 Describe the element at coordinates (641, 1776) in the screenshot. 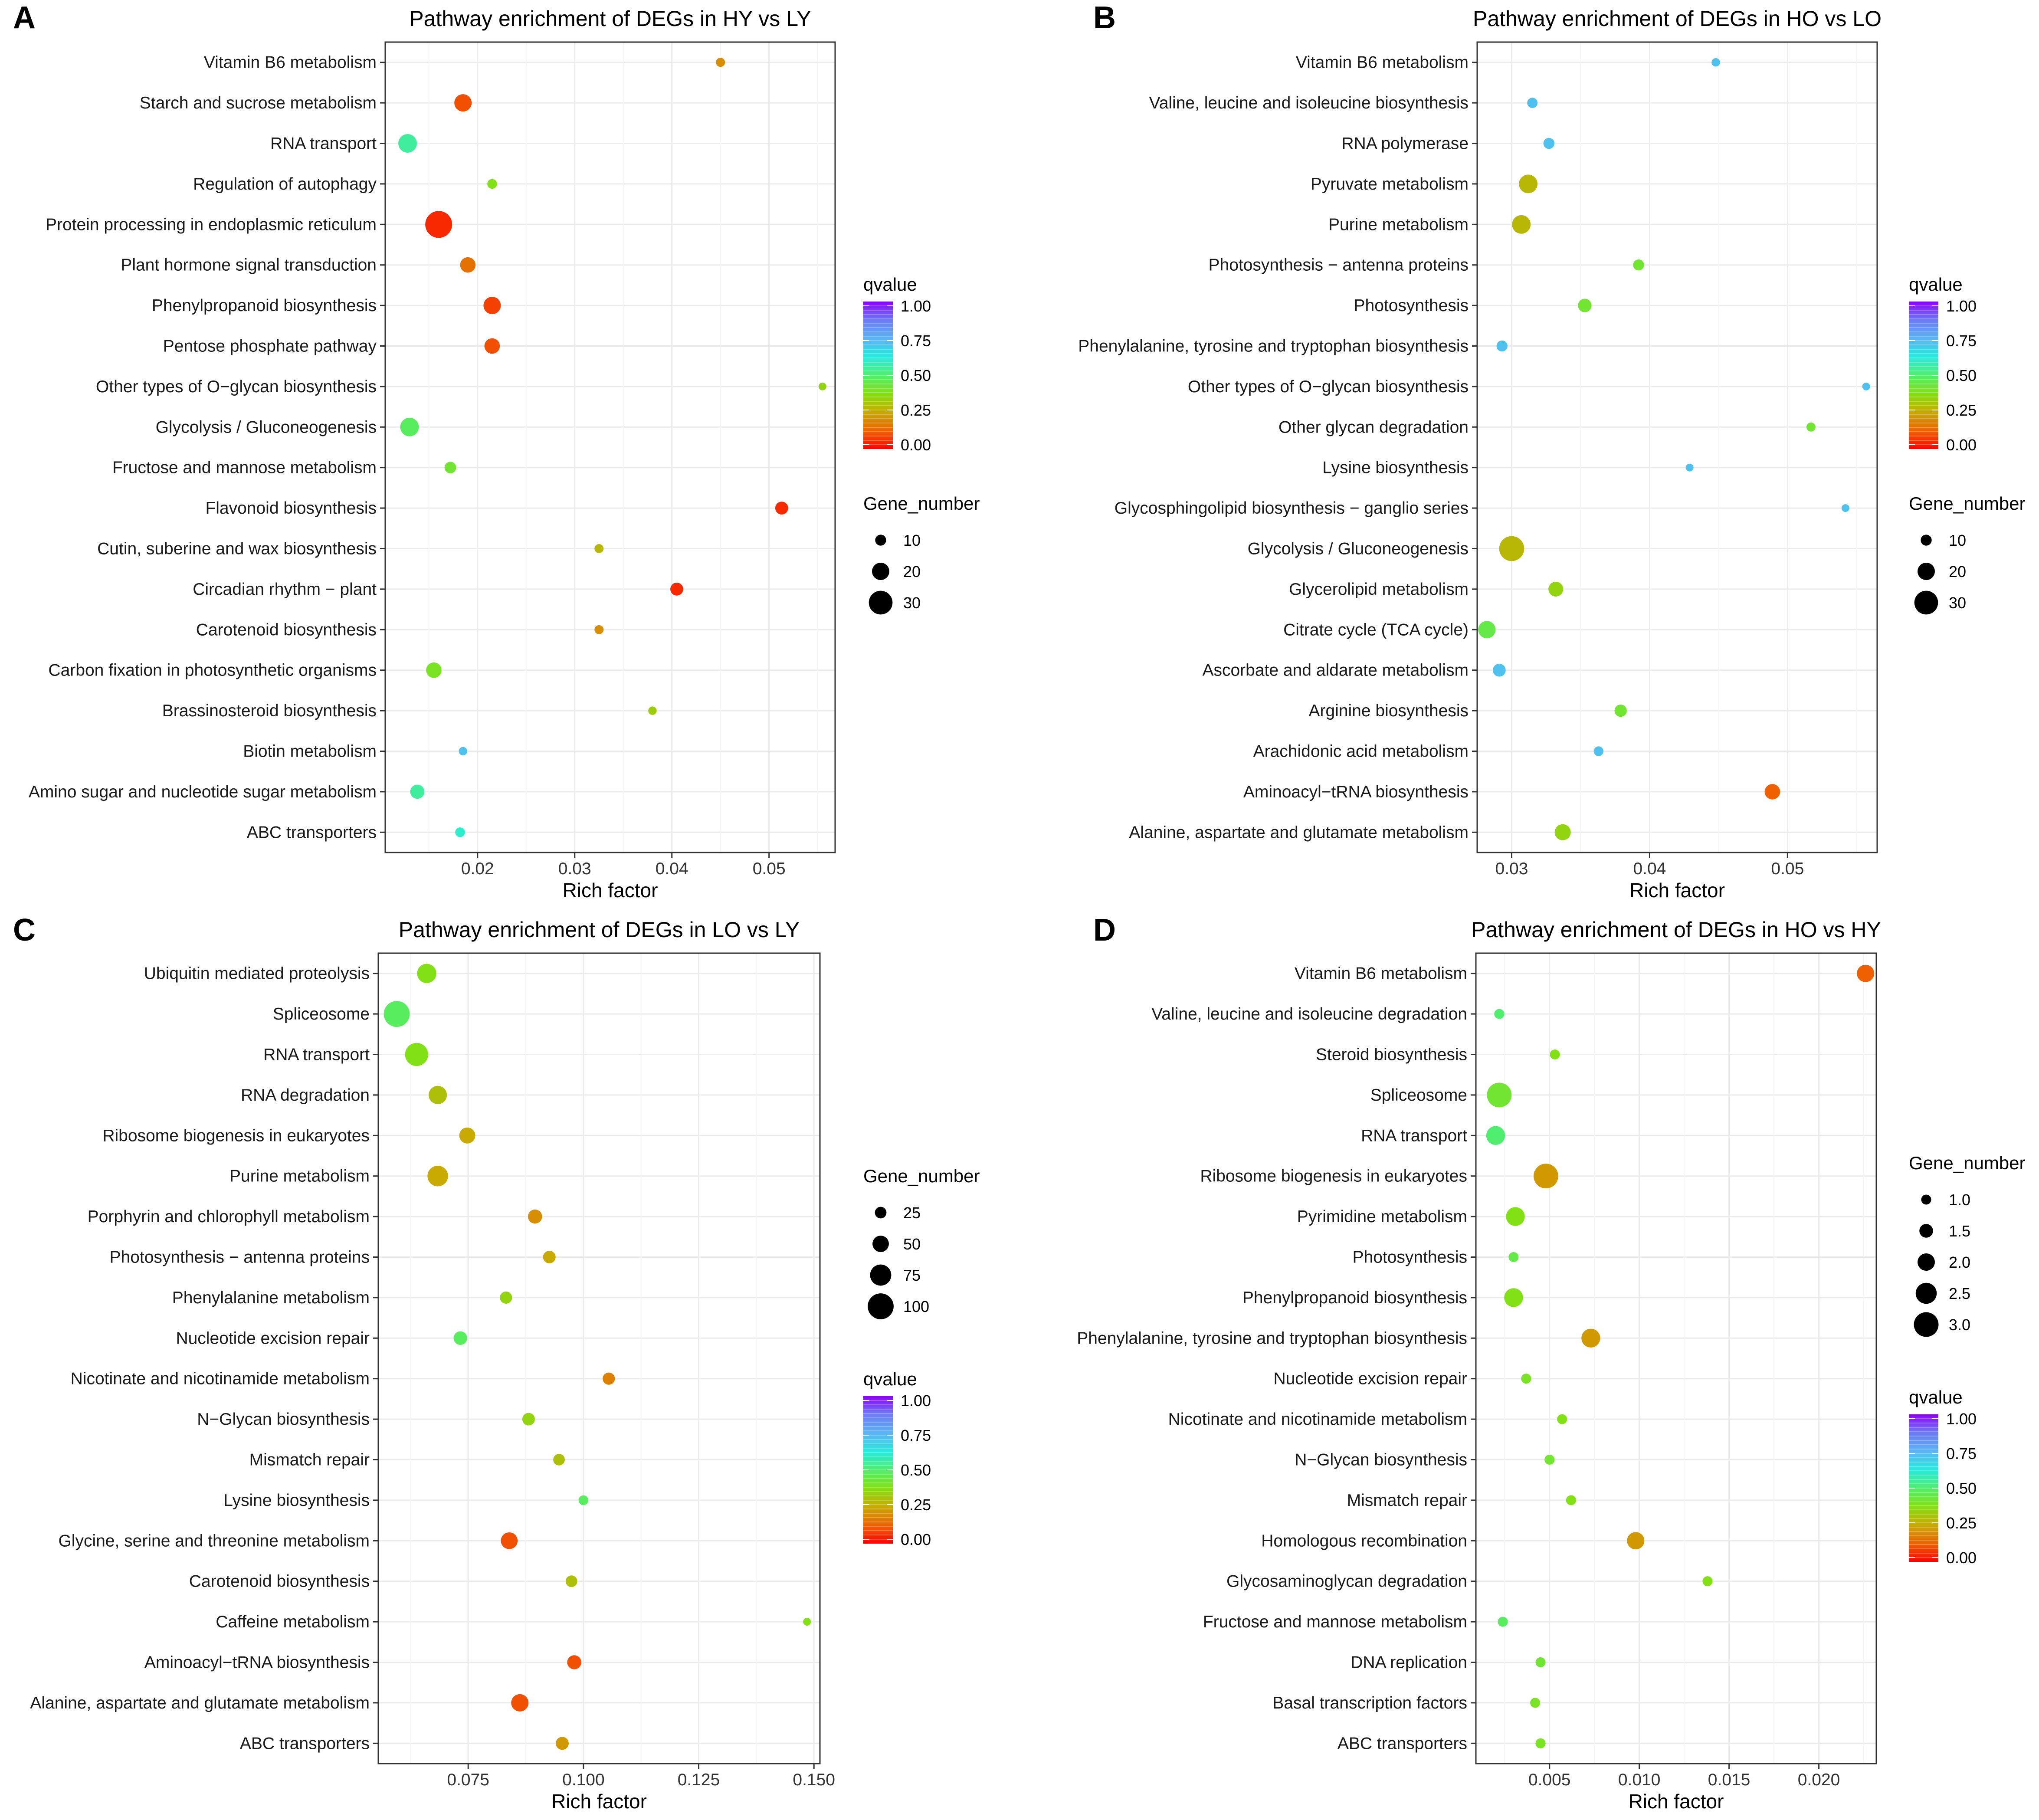

I see `x-axis: 0.075 0.100 0.125 0.150` at that location.